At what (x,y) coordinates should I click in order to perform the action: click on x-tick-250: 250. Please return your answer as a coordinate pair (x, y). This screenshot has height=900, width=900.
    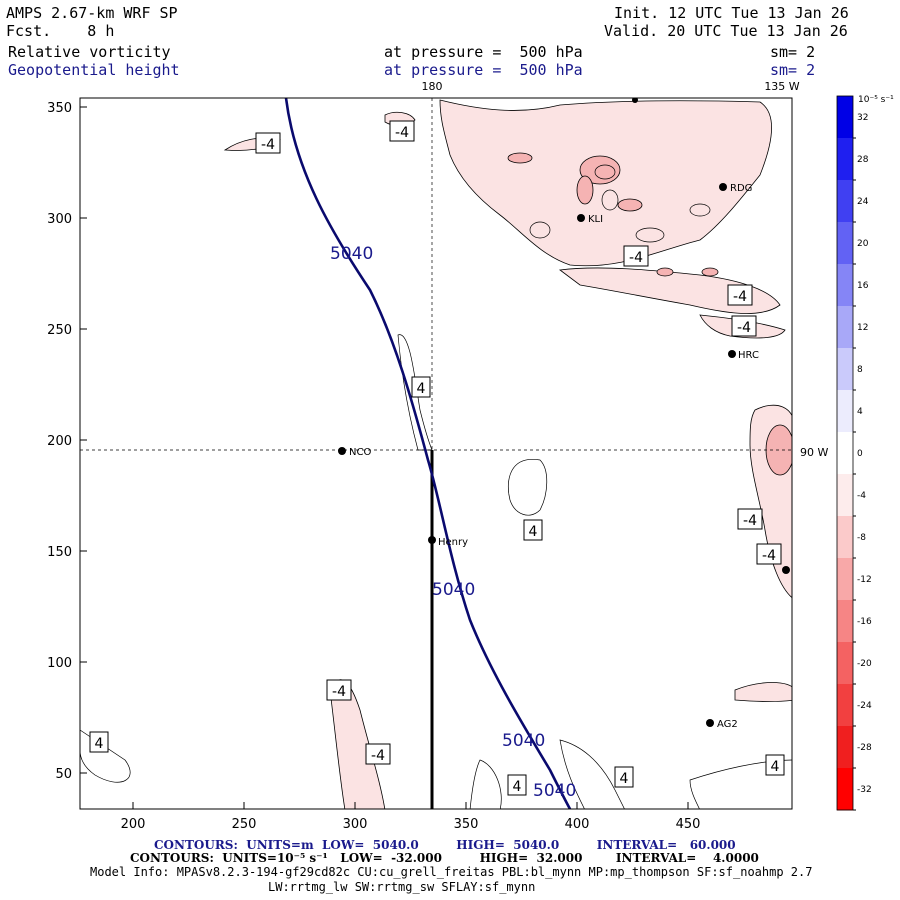
    Looking at the image, I should click on (244, 824).